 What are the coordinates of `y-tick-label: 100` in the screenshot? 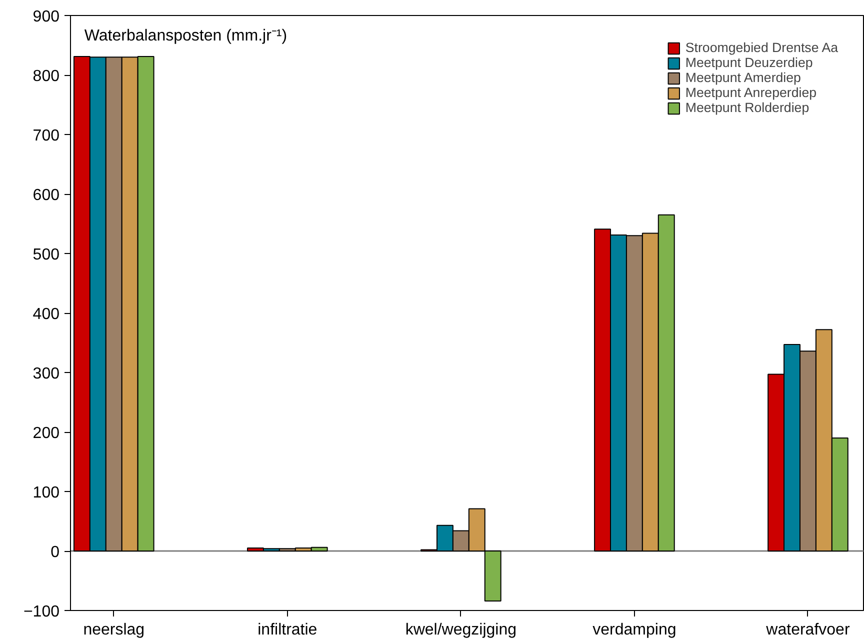 It's located at (46, 493).